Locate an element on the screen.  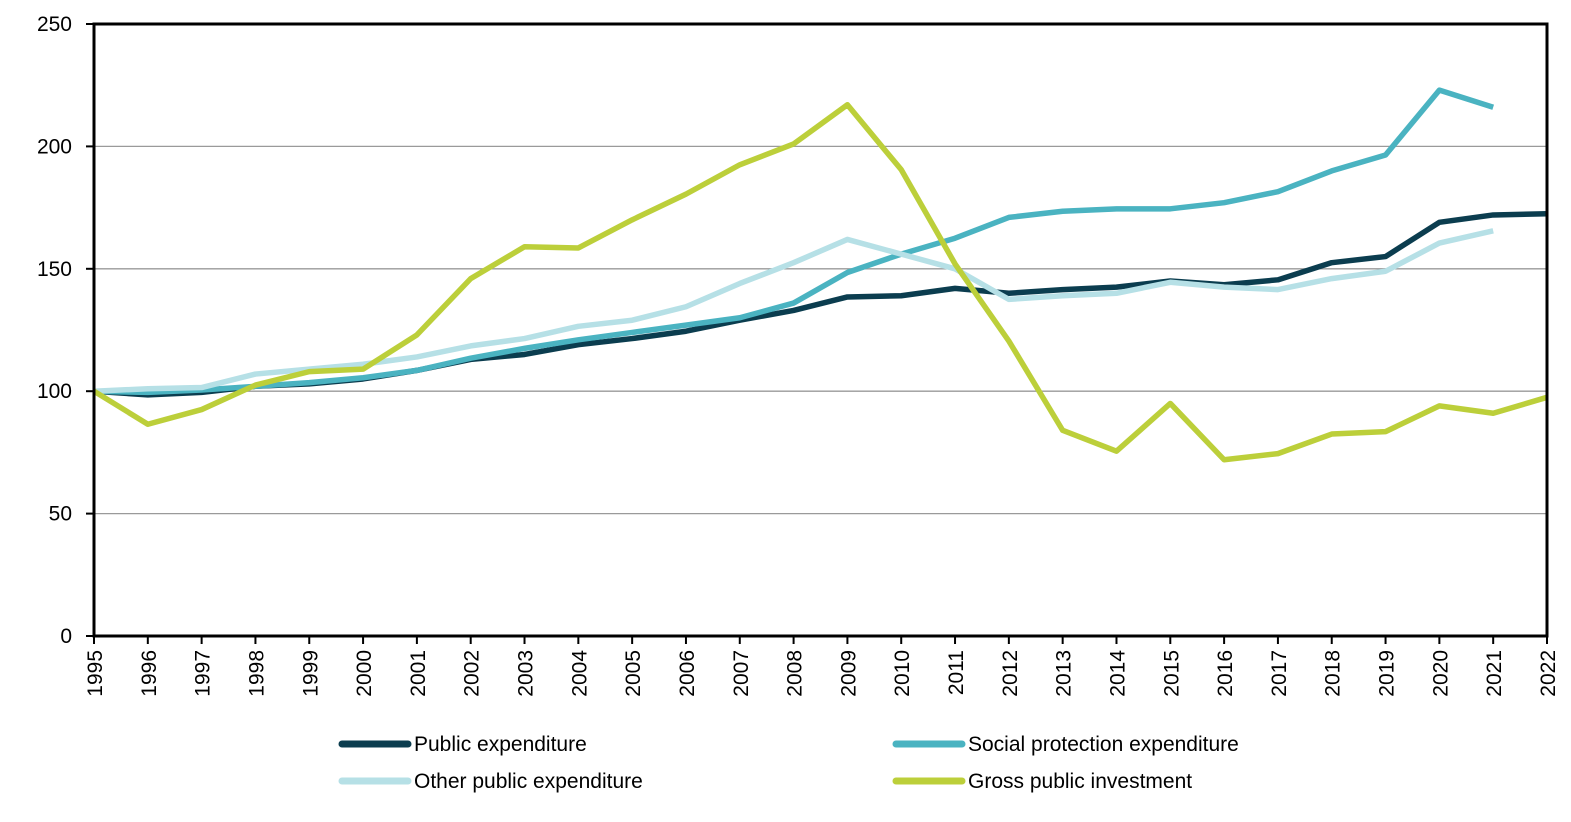
y-tick-label: 0 is located at coordinates (66, 636).